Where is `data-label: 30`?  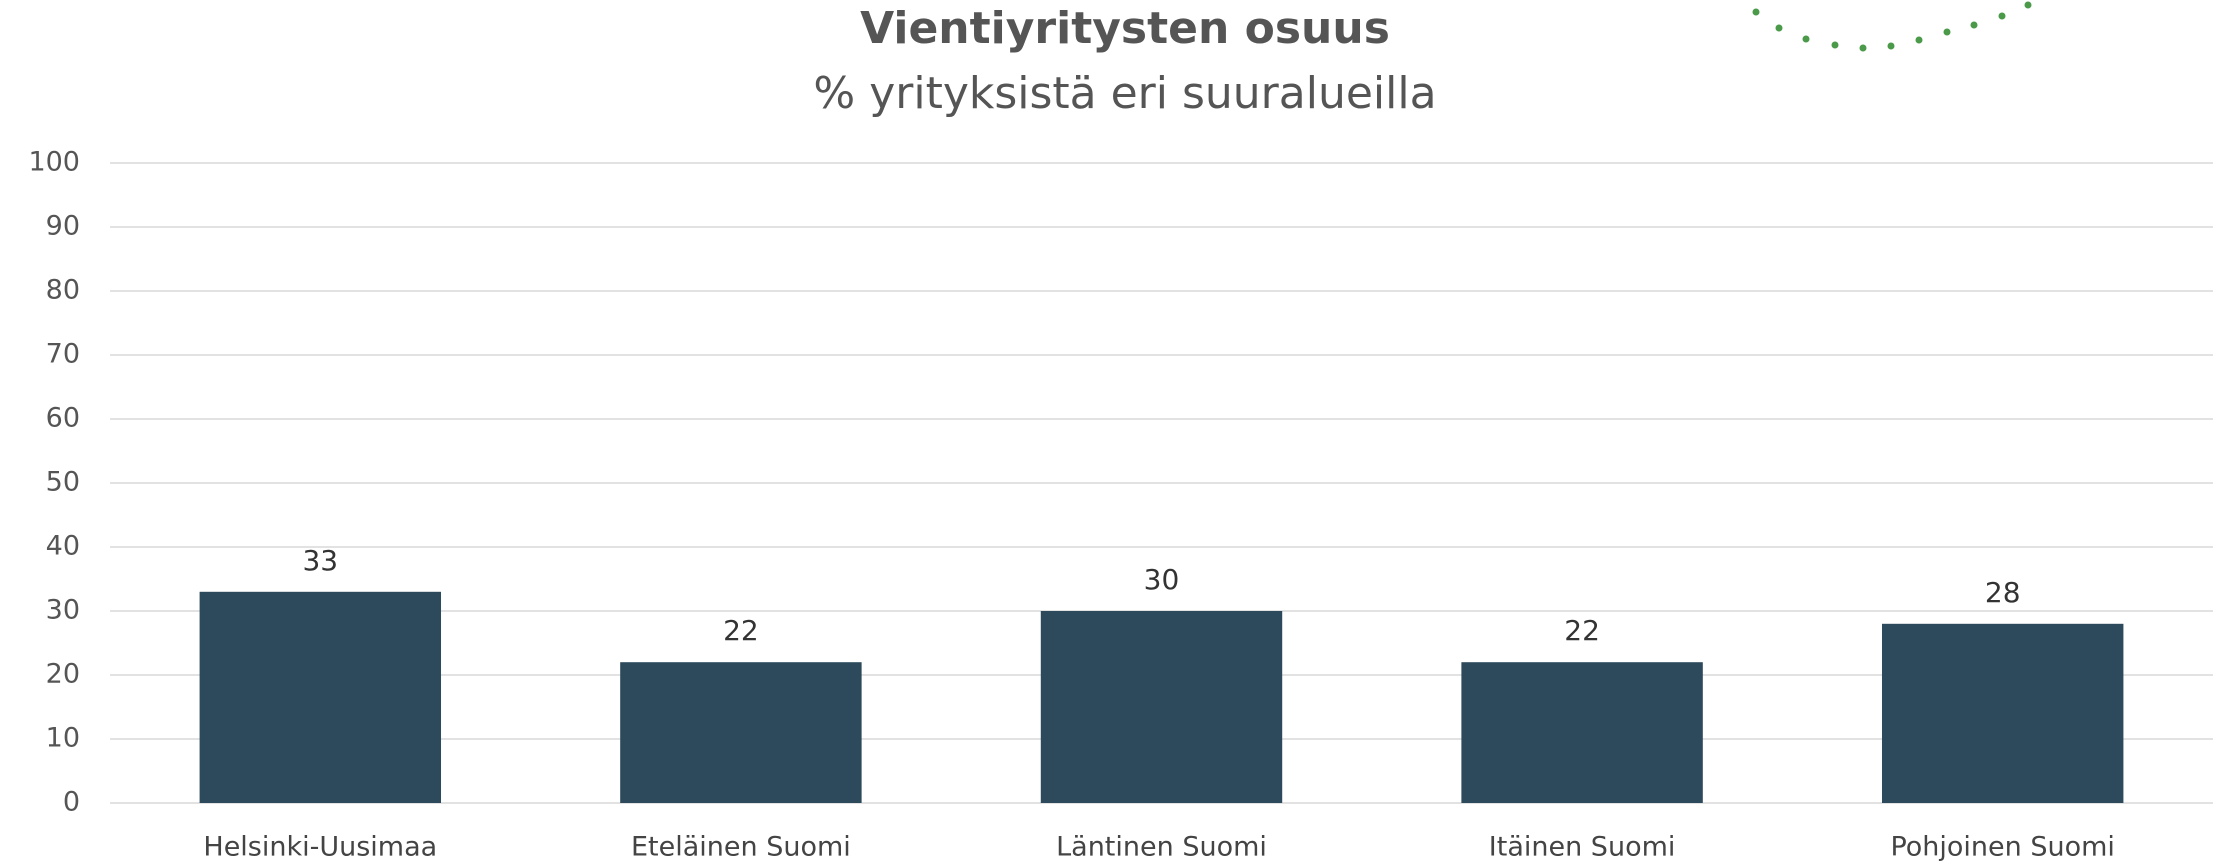
data-label: 30 is located at coordinates (1162, 579).